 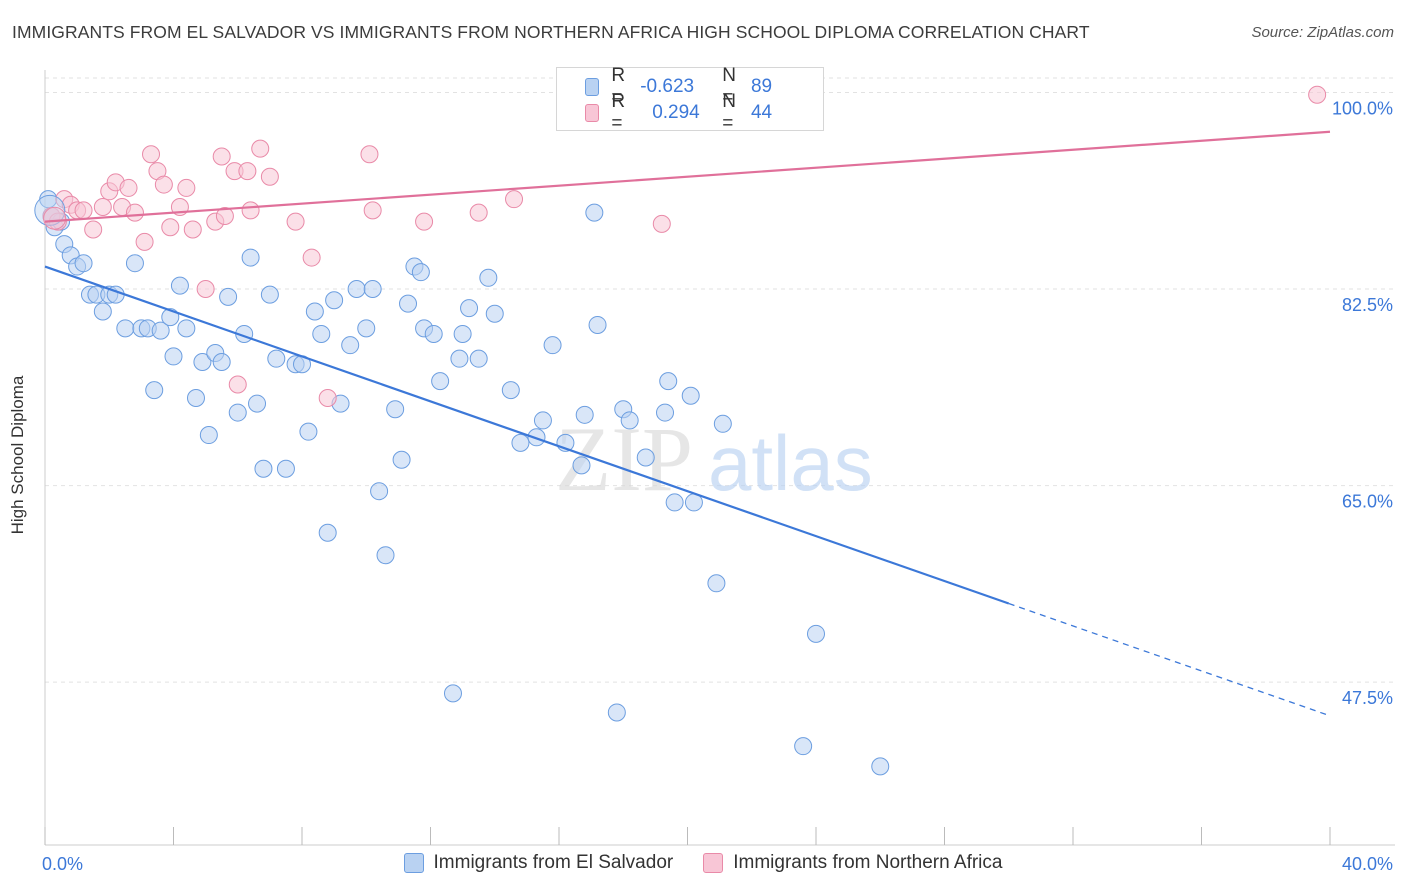 I want to click on bottom-legend-label: Immigrants from El Salvador, so click(x=553, y=862).